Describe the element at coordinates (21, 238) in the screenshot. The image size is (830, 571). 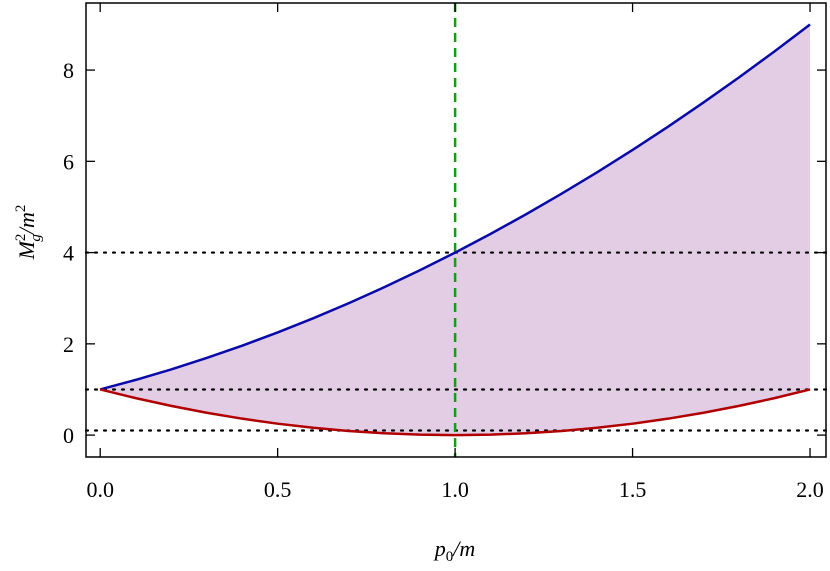
I see `y-label-sup: 2` at that location.